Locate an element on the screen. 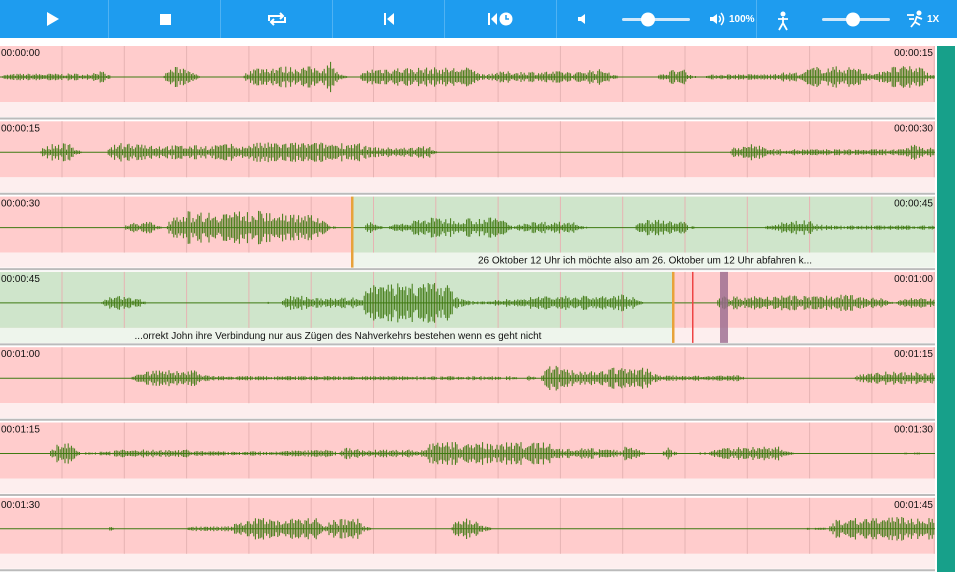 The image size is (957, 572). start-time: 00:00:00 is located at coordinates (20, 53).